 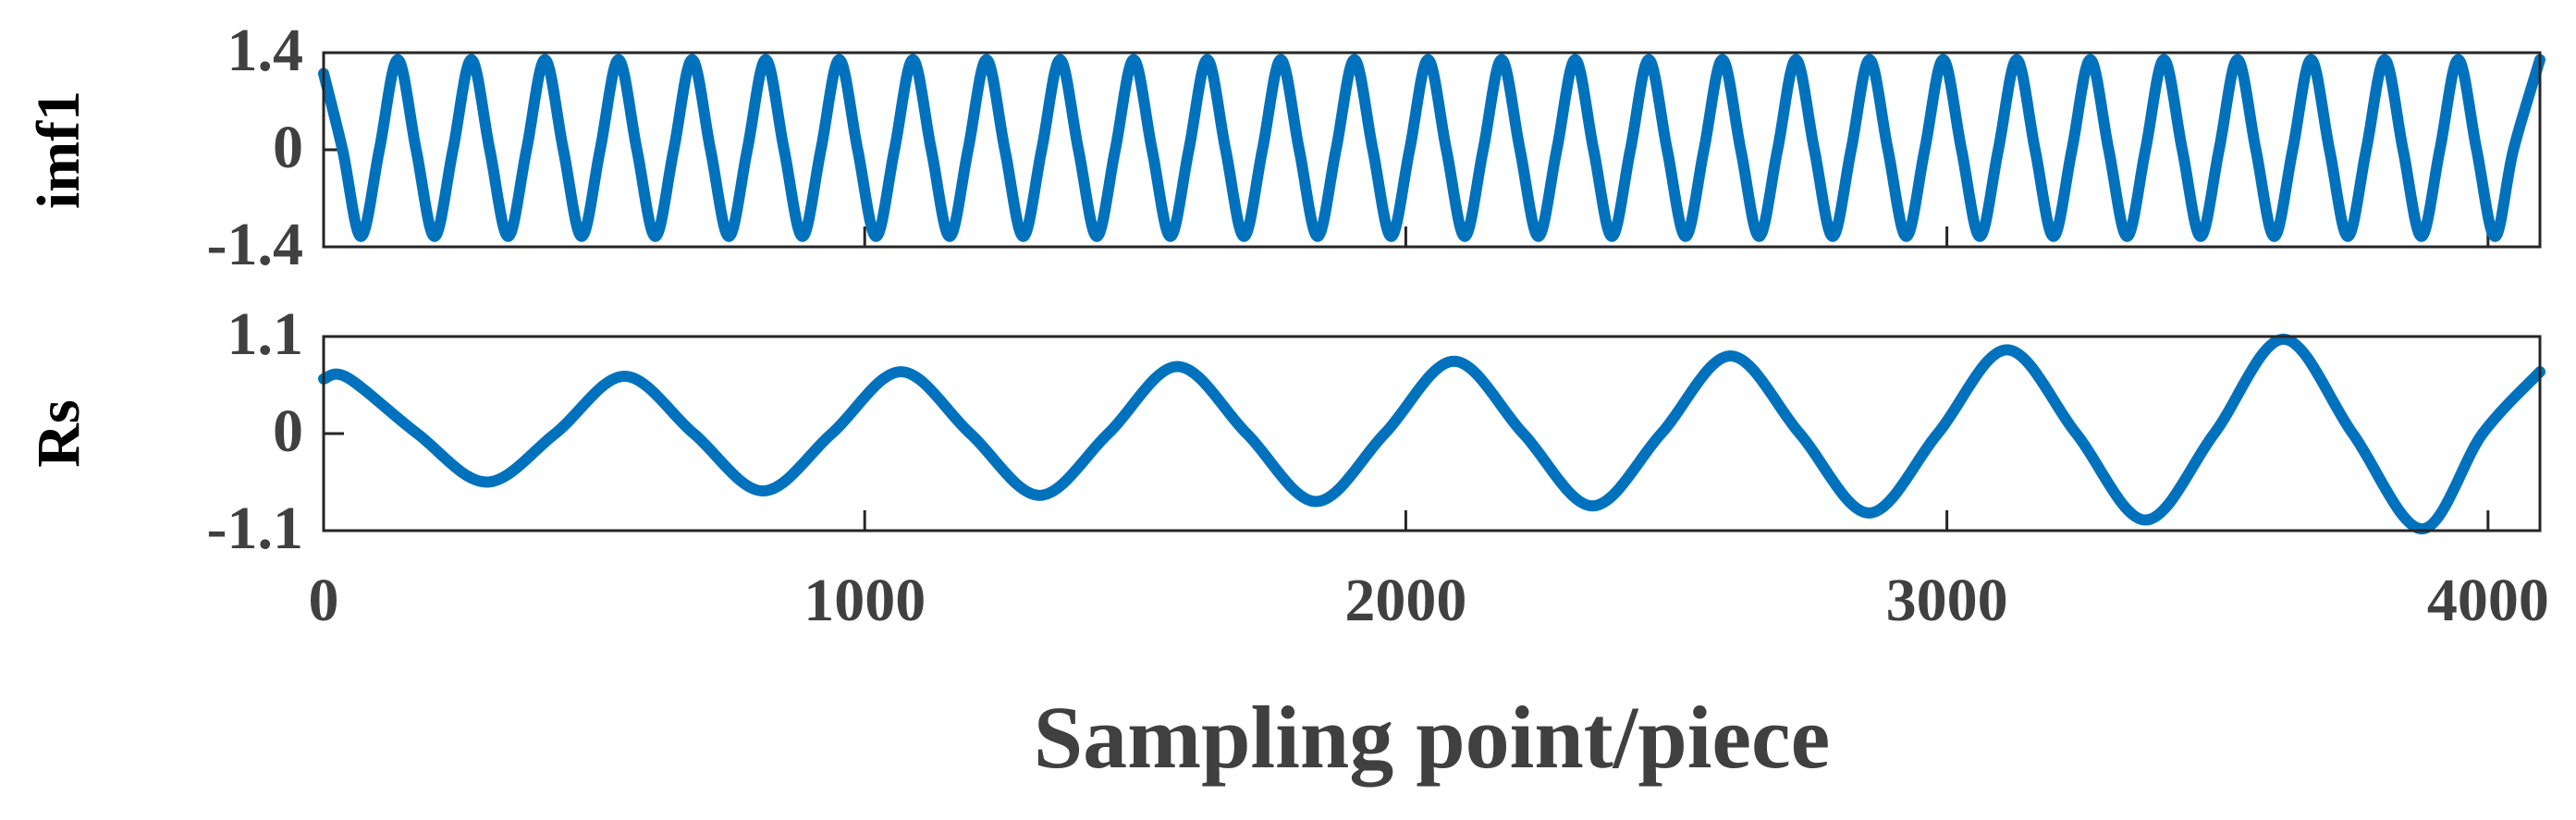 What do you see at coordinates (1947, 601) in the screenshot?
I see `x-tick-label: 3000` at bounding box center [1947, 601].